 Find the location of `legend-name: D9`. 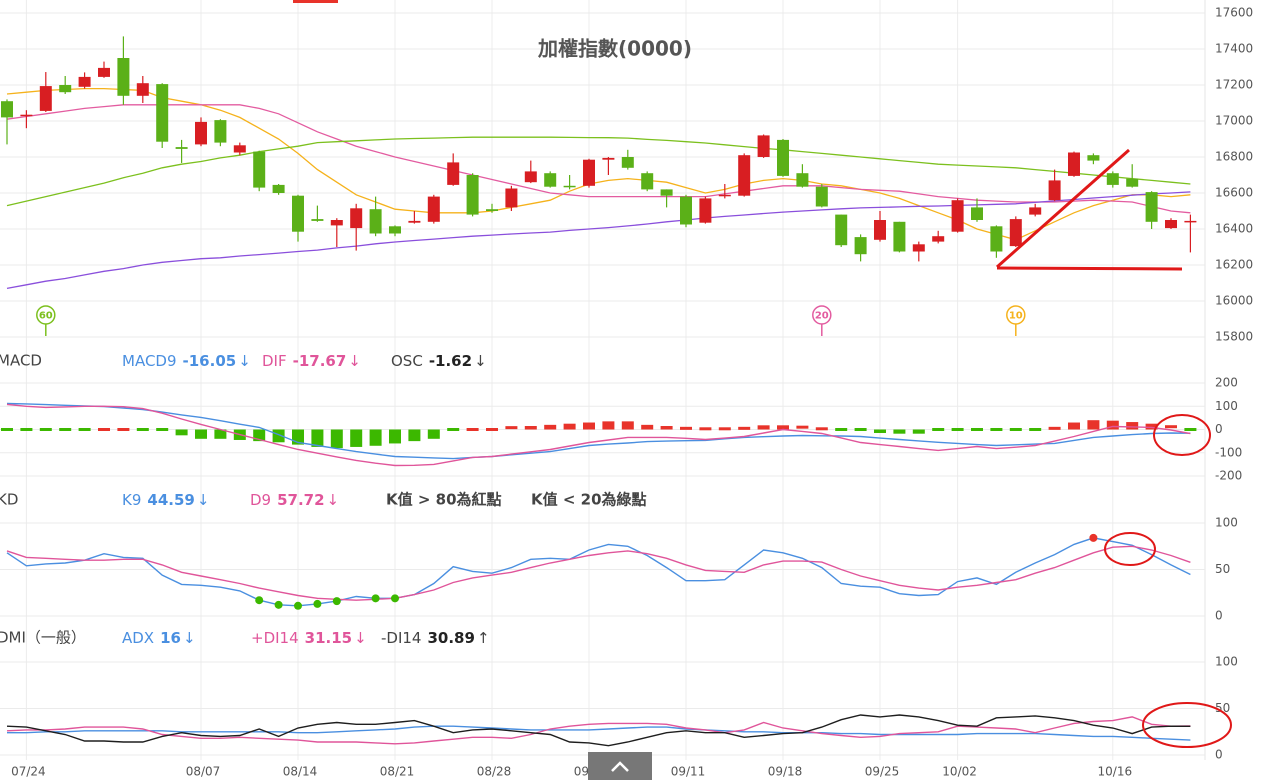

legend-name: D9 is located at coordinates (260, 500).